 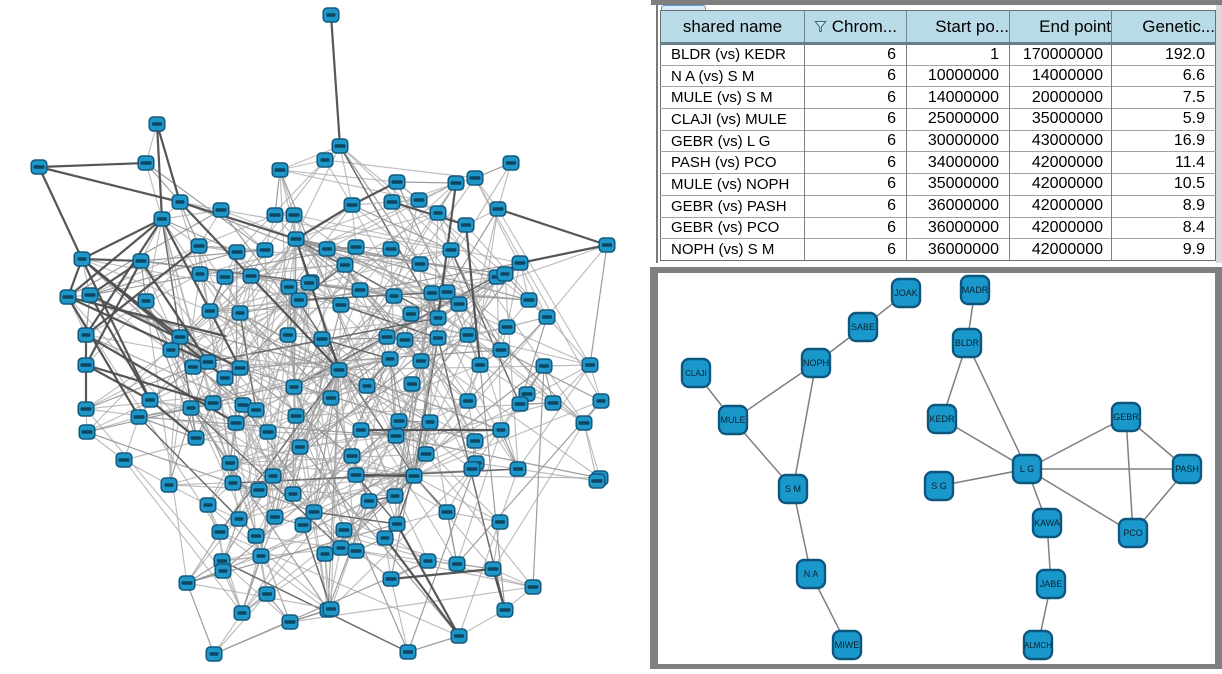 What do you see at coordinates (1051, 584) in the screenshot?
I see `svg-text: JABE` at bounding box center [1051, 584].